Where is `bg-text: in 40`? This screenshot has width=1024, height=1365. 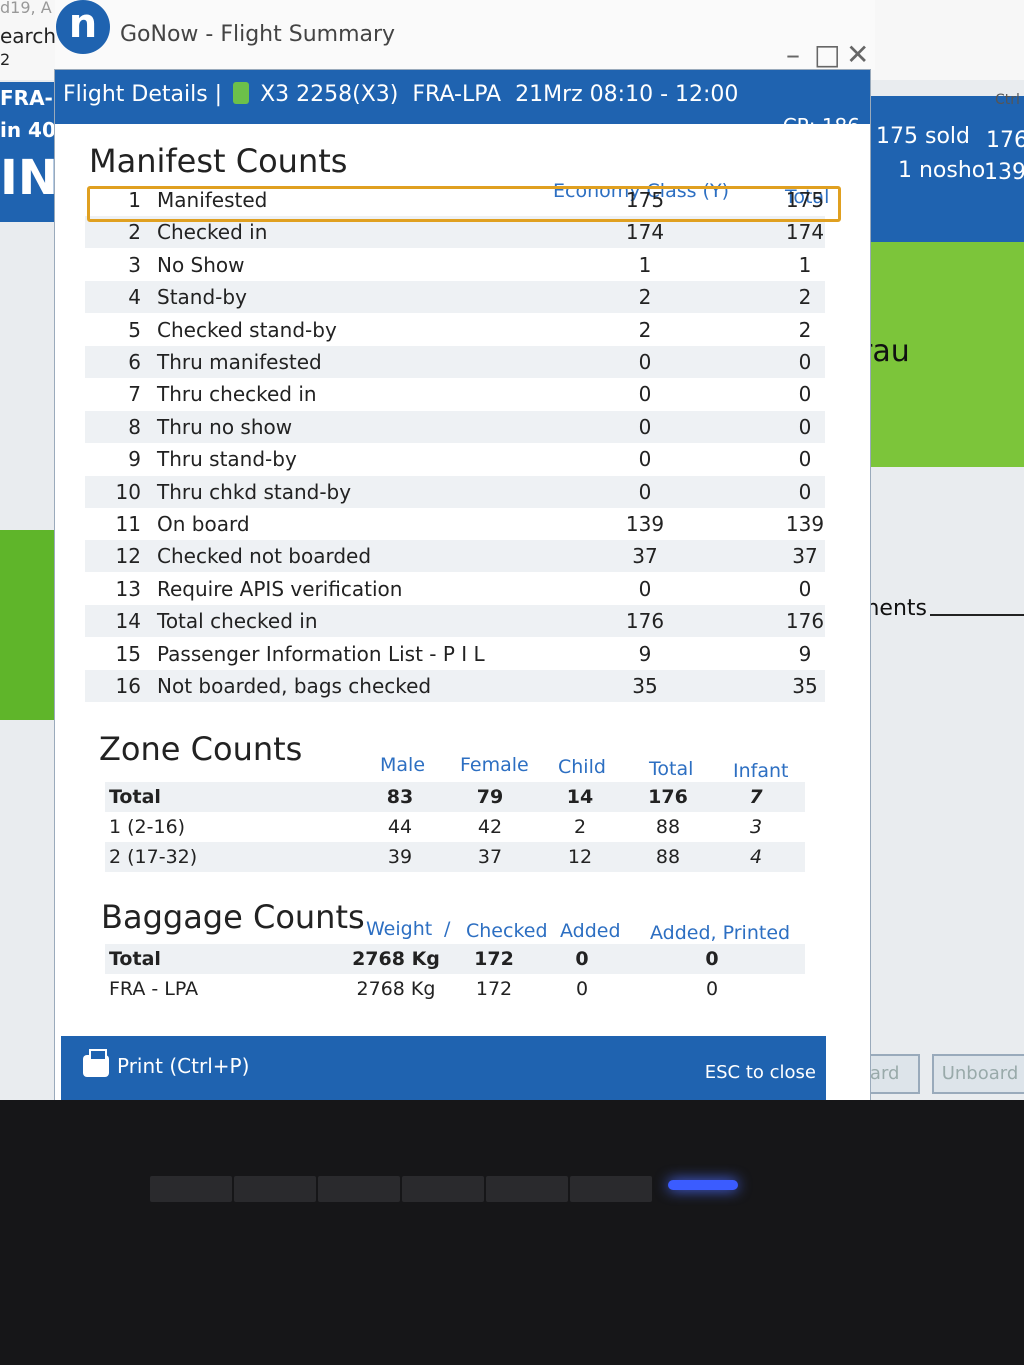 bg-text: in 40 is located at coordinates (28, 130).